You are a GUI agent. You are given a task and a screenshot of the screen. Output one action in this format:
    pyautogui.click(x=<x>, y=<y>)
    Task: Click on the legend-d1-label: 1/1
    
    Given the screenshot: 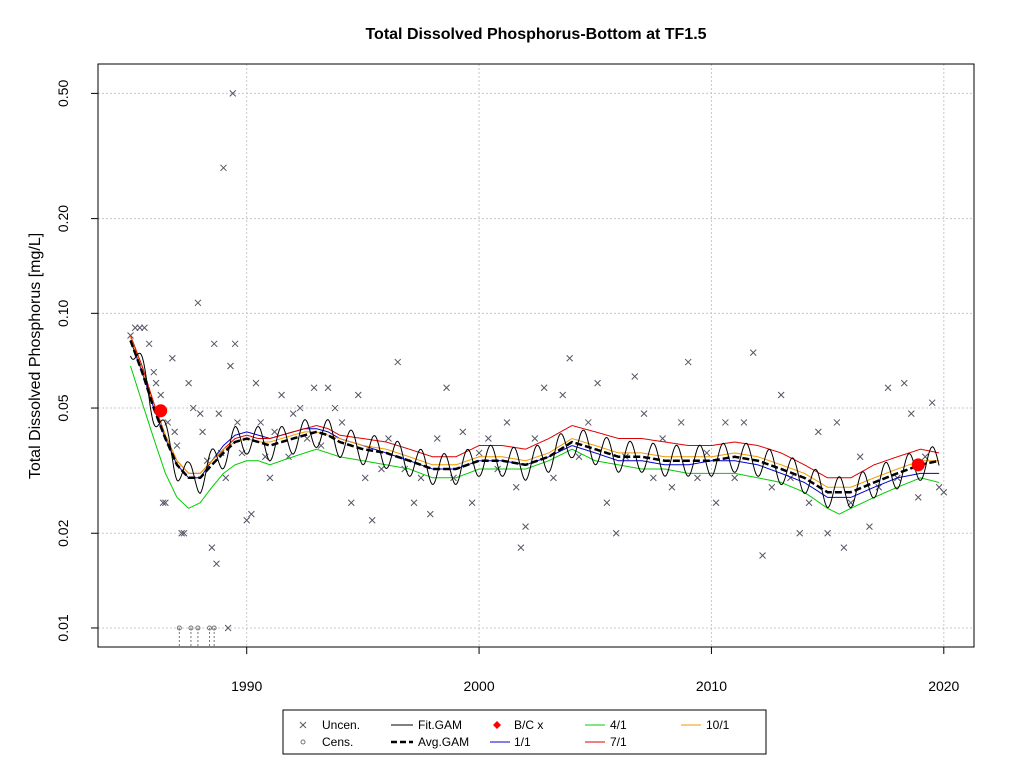 What is the action you would take?
    pyautogui.click(x=522, y=742)
    